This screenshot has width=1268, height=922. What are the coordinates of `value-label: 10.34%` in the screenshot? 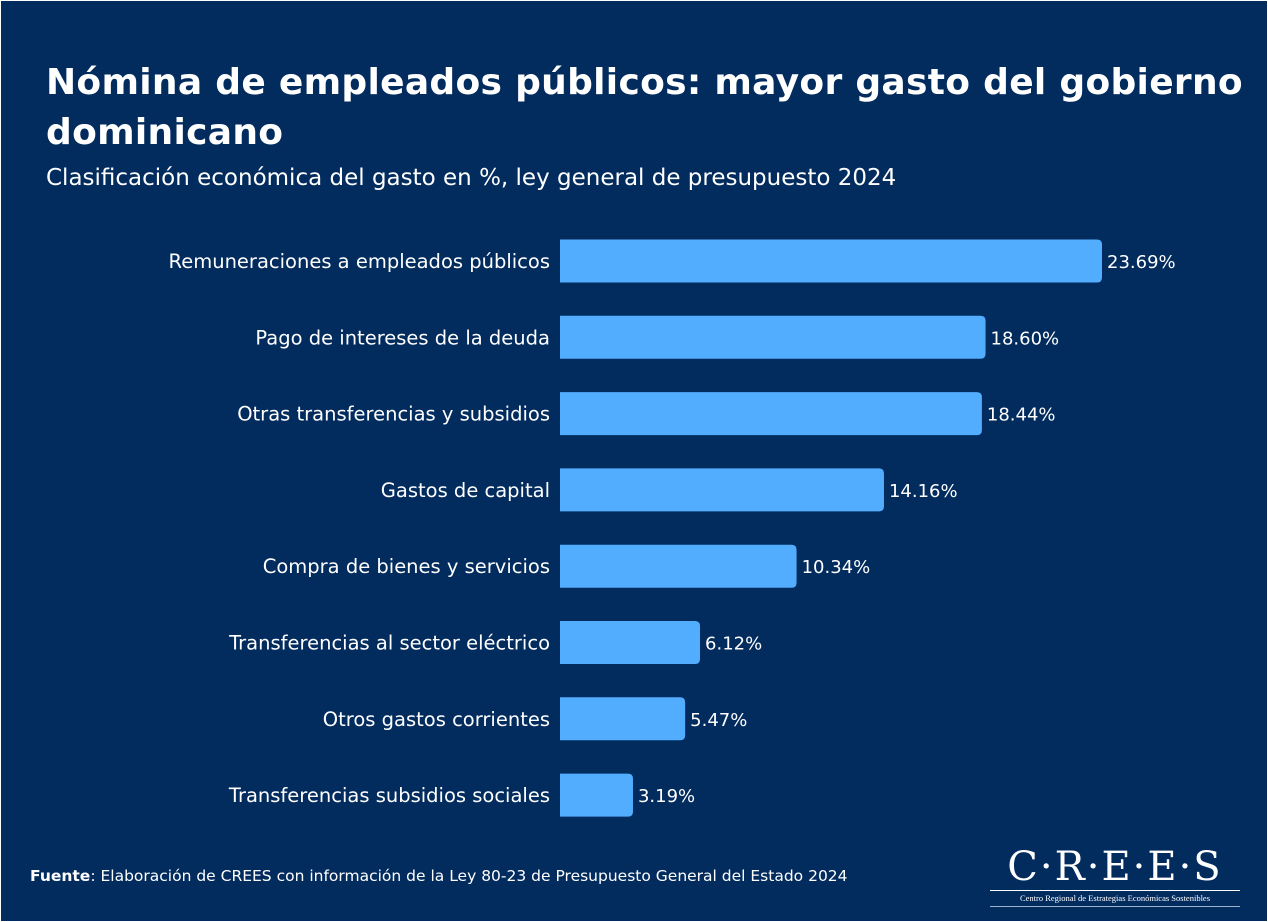 It's located at (836, 567).